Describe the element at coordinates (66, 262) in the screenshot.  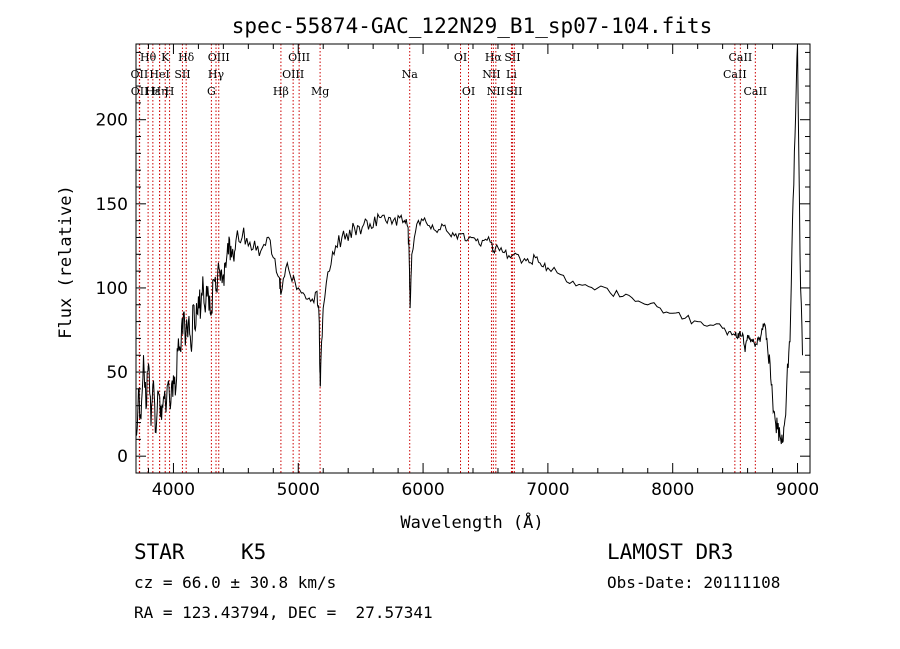
I see `y-axis-label: Flux (relative)` at that location.